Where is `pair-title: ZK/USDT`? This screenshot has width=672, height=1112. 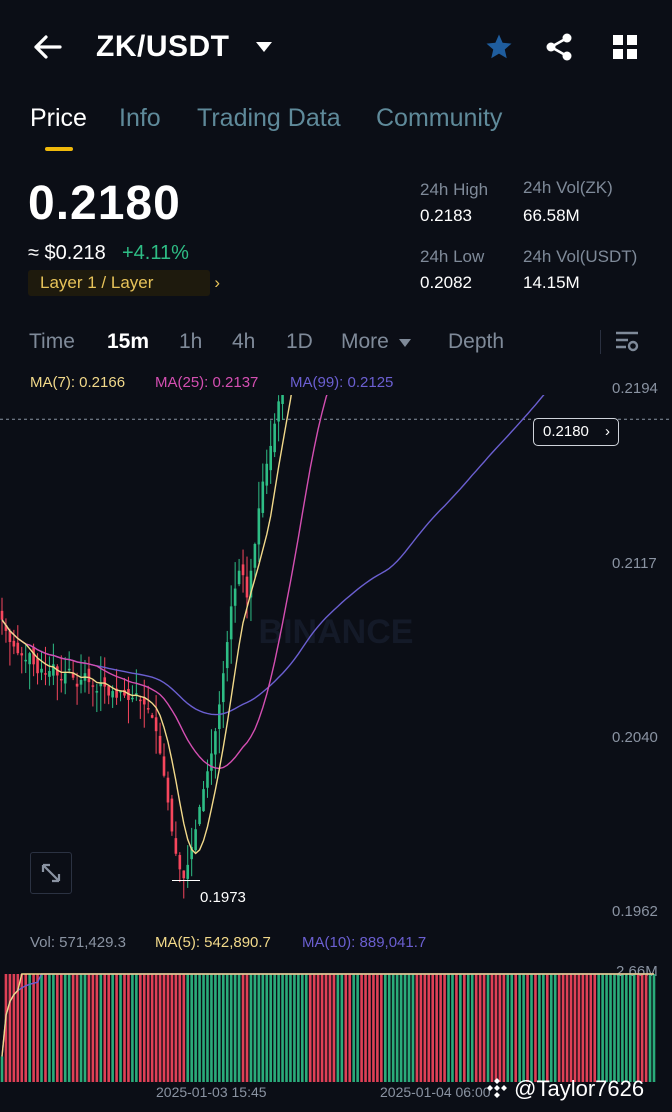 pair-title: ZK/USDT is located at coordinates (163, 46).